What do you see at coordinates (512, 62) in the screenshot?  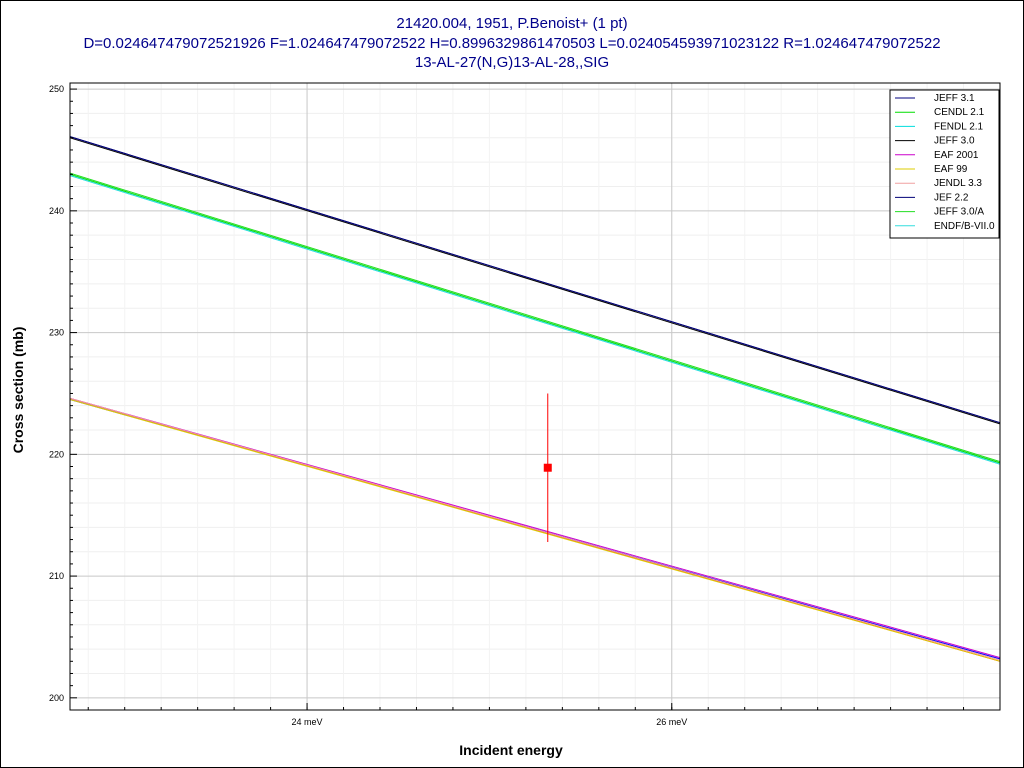 I see `chart-reaction: 13-AL-27(N,G)13-AL-28,,SIG` at bounding box center [512, 62].